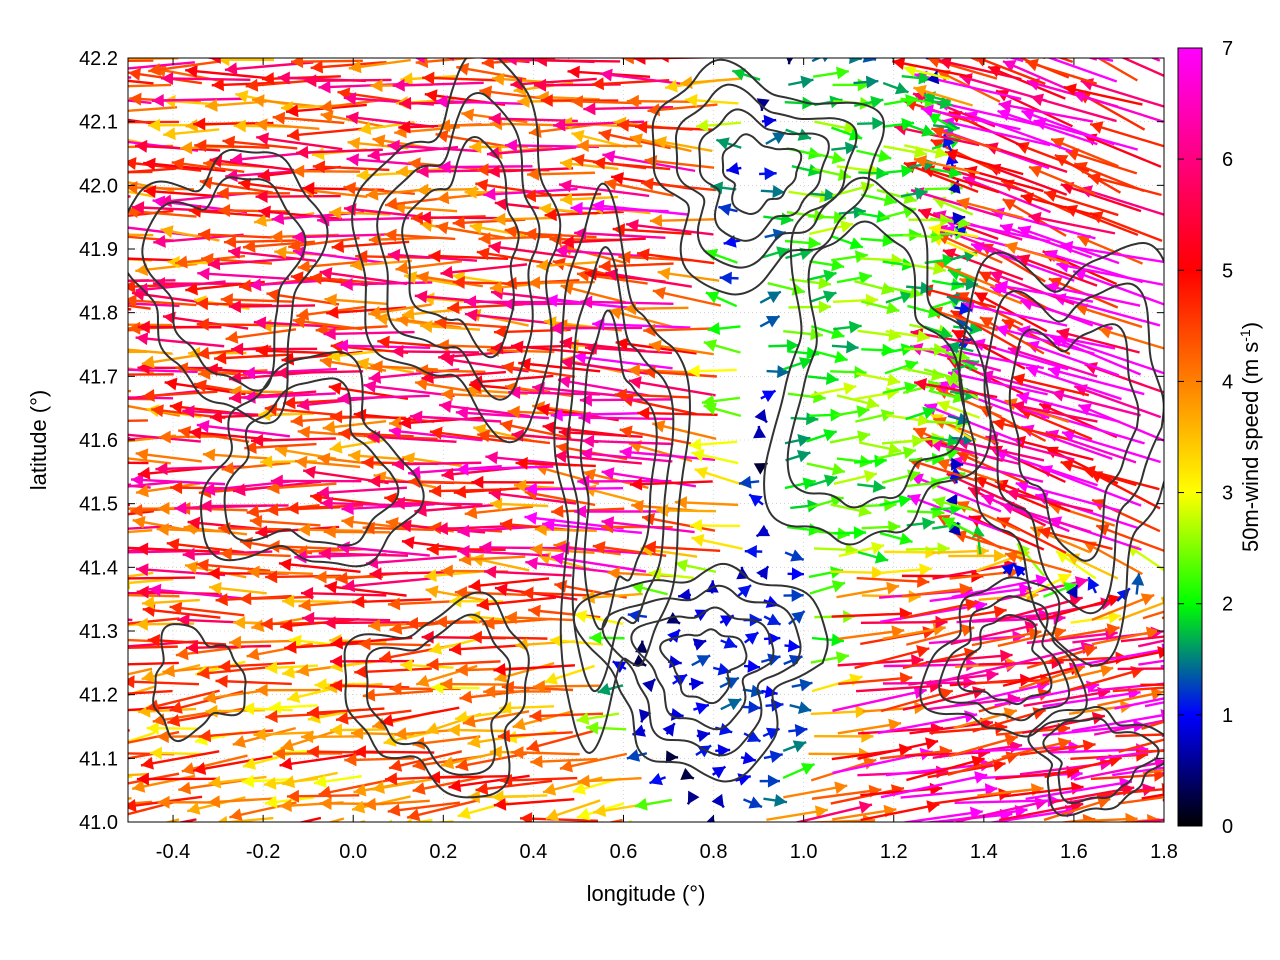 Image resolution: width=1280 pixels, height=960 pixels. I want to click on y-tick-label: 41.1, so click(98, 759).